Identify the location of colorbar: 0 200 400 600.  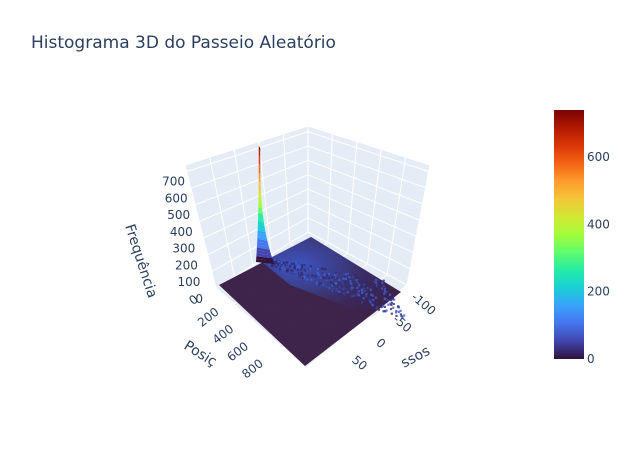
(582, 238).